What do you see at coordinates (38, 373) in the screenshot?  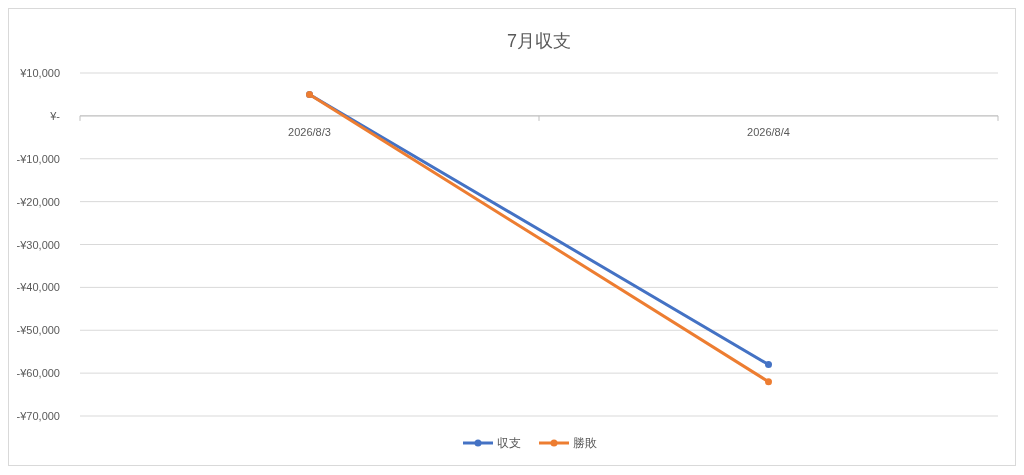 I see `y-tick-label: -¥60,000` at bounding box center [38, 373].